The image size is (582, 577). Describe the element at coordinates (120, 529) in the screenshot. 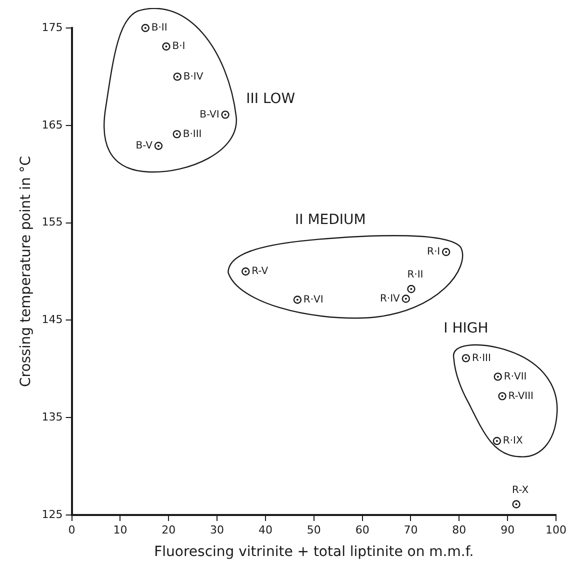

I see `x-tick-label: 10` at that location.